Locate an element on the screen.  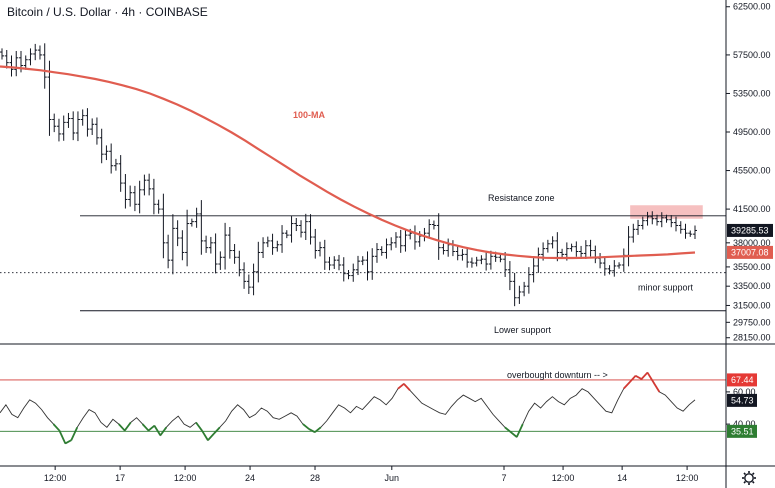
lower-support-label: Lower support is located at coordinates (523, 330).